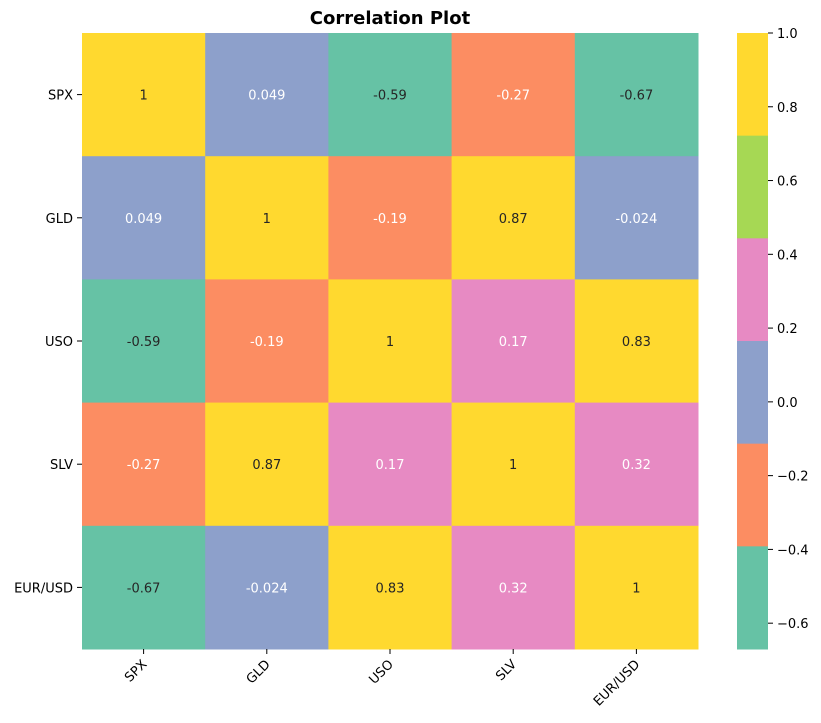 The height and width of the screenshot is (723, 821). Describe the element at coordinates (793, 624) in the screenshot. I see `colorbar-tick-label: −0.6` at that location.